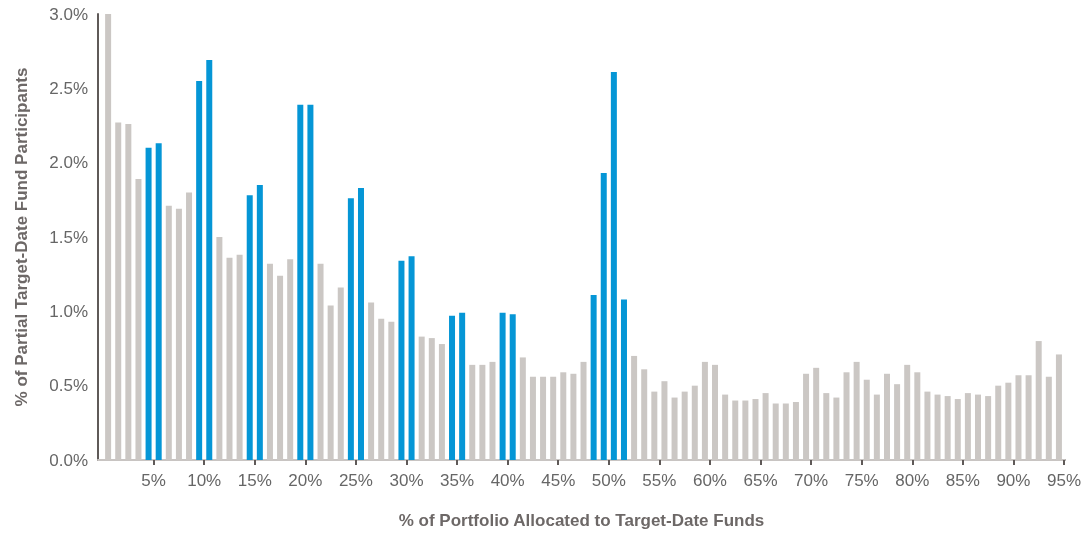  What do you see at coordinates (305, 480) in the screenshot?
I see `x-tick-label: 20%` at bounding box center [305, 480].